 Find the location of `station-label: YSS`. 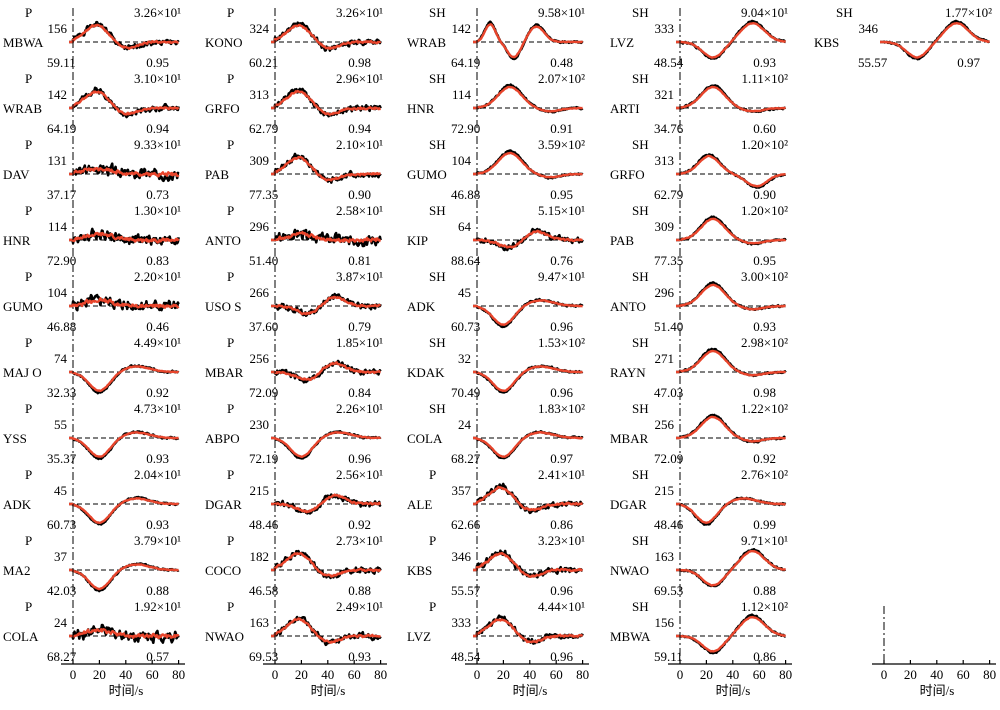

station-label: YSS is located at coordinates (15, 438).